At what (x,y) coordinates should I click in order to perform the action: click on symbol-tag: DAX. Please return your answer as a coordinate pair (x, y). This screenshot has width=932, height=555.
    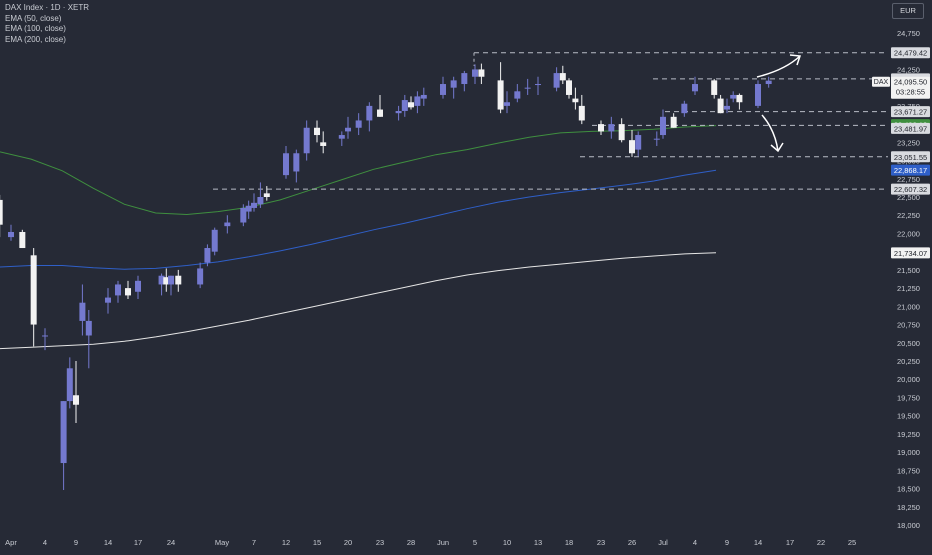
    Looking at the image, I should click on (881, 81).